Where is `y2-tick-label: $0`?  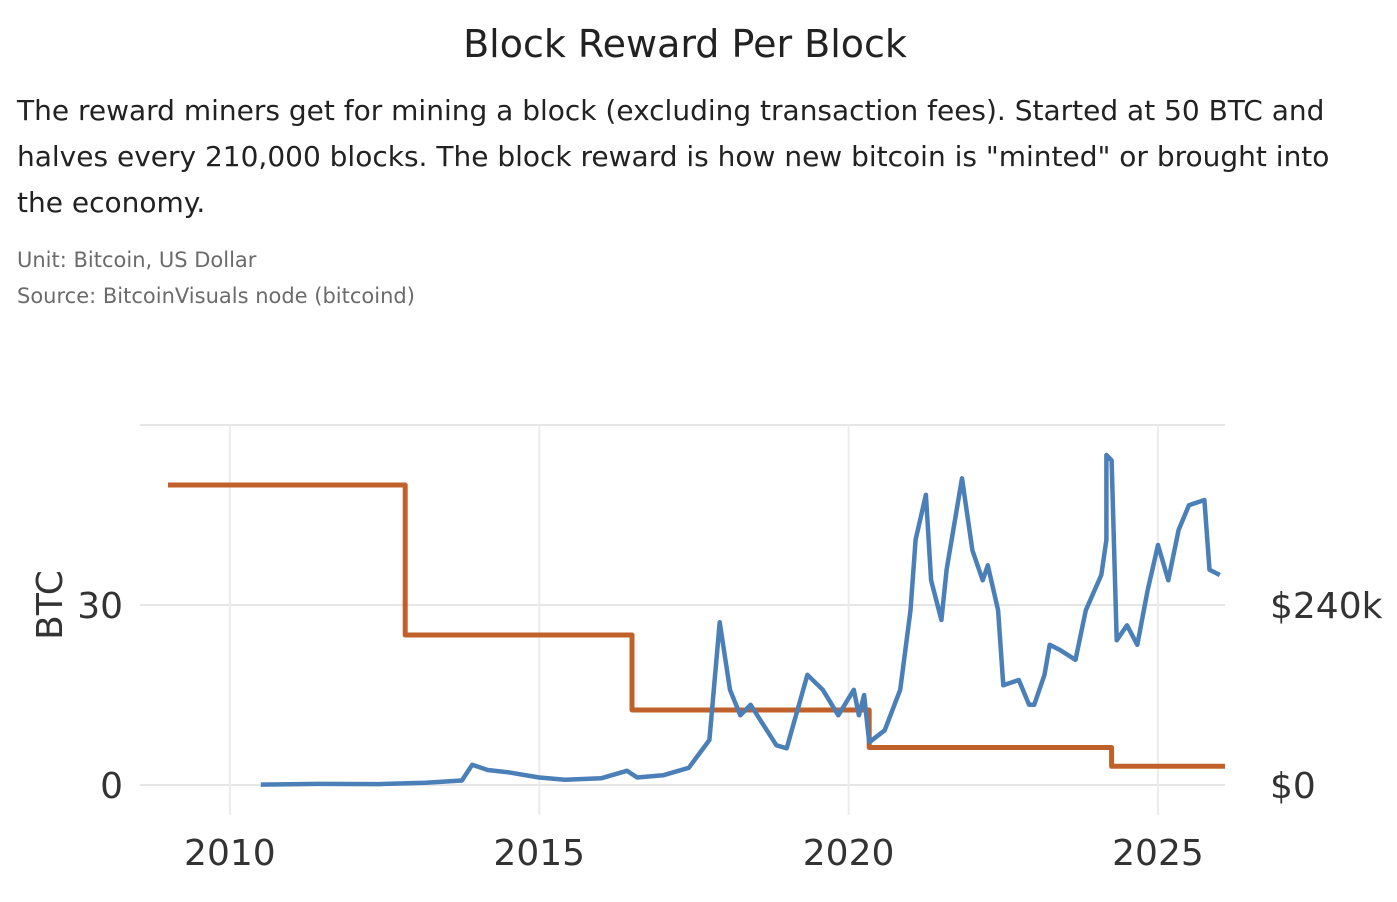 y2-tick-label: $0 is located at coordinates (1293, 786).